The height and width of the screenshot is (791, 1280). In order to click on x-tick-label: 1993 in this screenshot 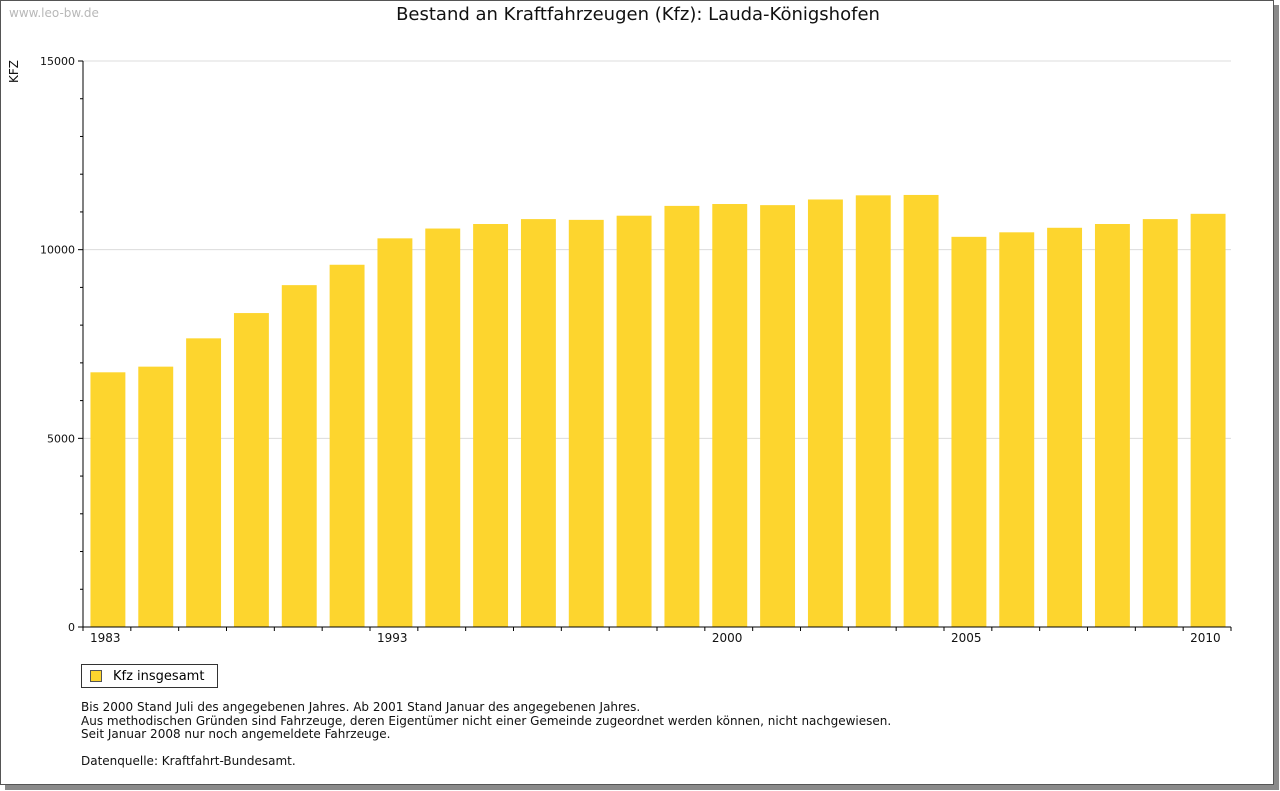, I will do `click(392, 638)`.